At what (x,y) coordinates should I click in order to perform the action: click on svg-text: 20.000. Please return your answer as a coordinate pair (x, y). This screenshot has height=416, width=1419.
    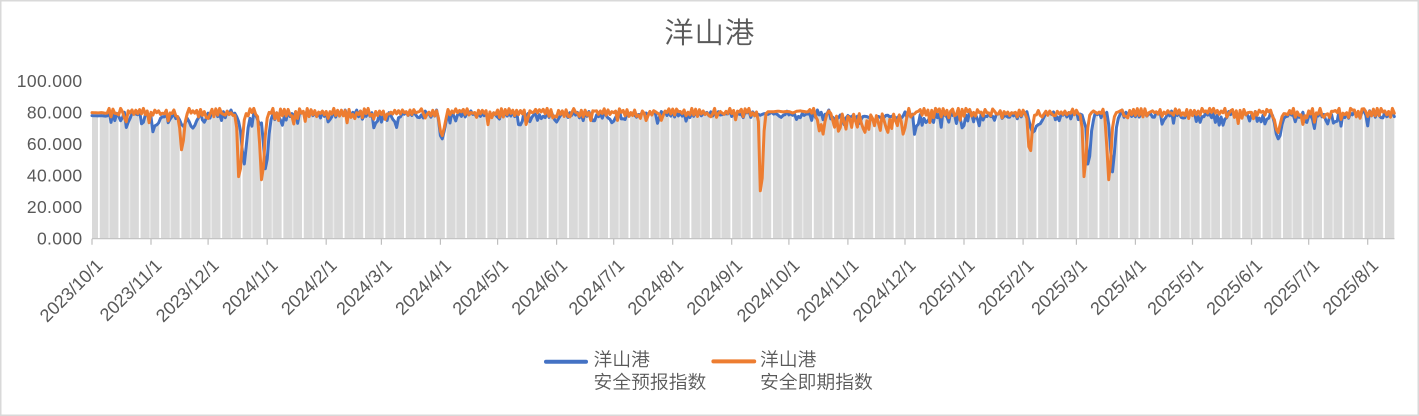
    Looking at the image, I should click on (55, 207).